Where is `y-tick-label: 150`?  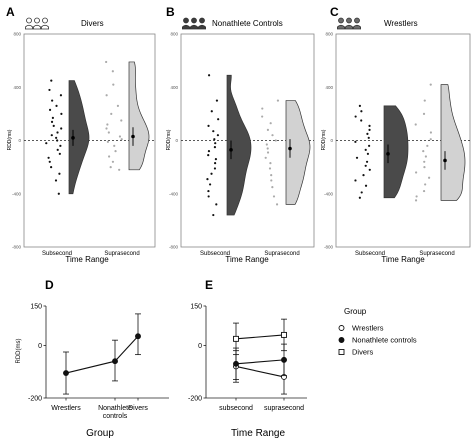
y-tick-label: 150 is located at coordinates (36, 307).